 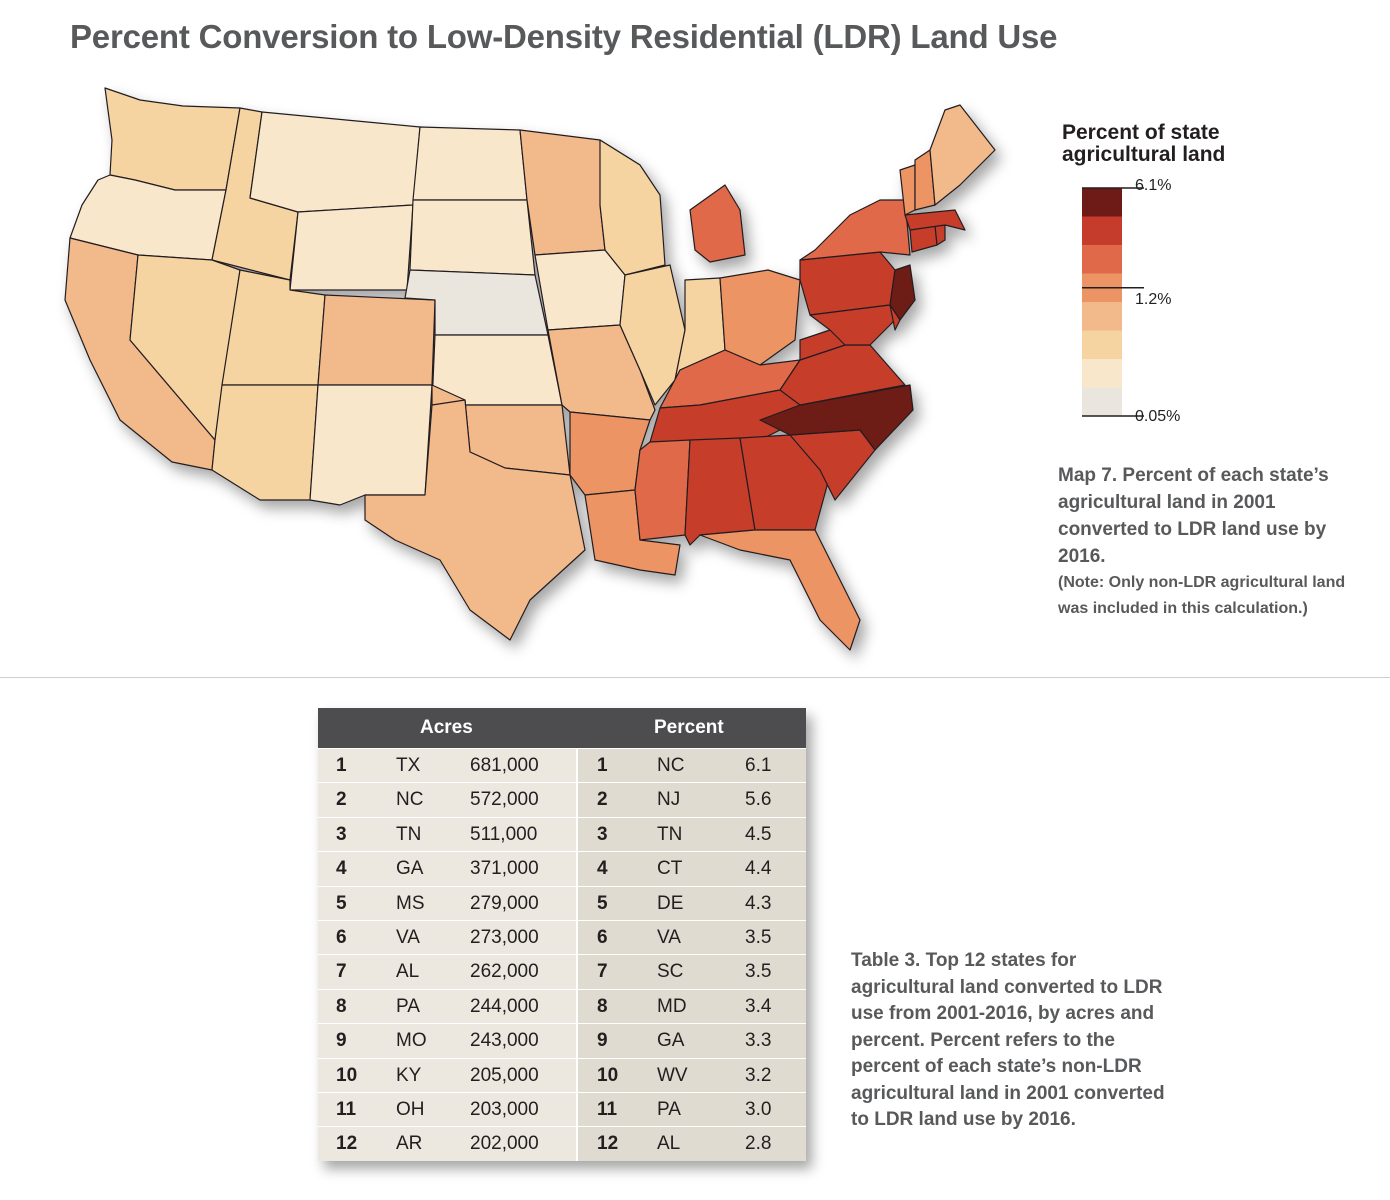 I want to click on acres-state: GA, so click(x=410, y=869).